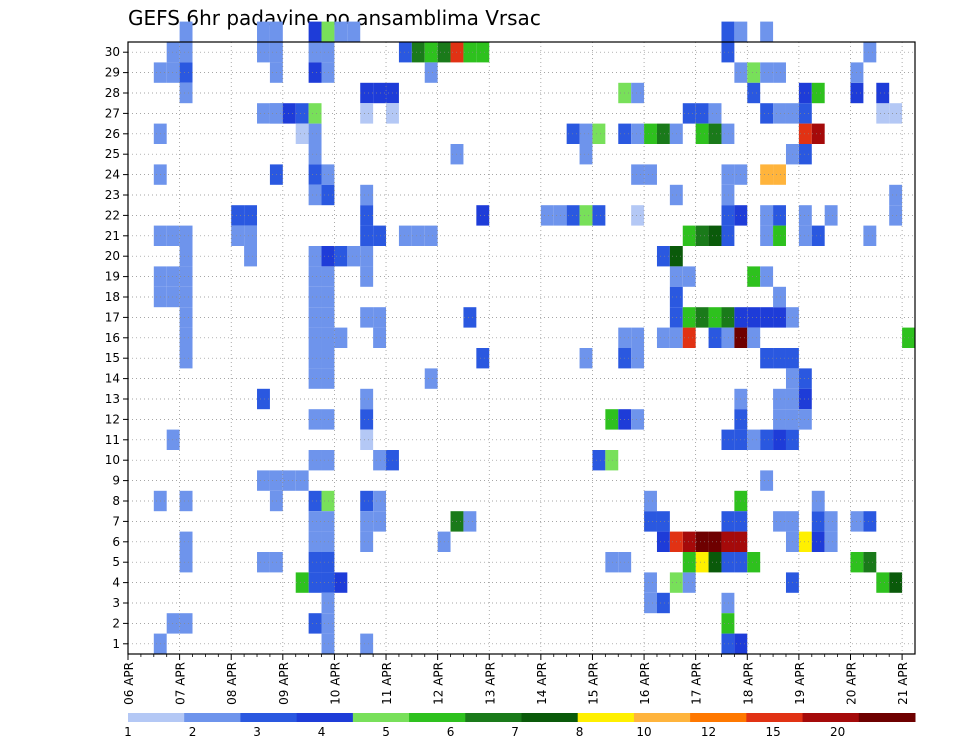 Image resolution: width=960 pixels, height=742 pixels. Describe the element at coordinates (520, 726) in the screenshot. I see `colorbar: 1 2 3 4 5 6 7 8 10 12 15 20` at that location.